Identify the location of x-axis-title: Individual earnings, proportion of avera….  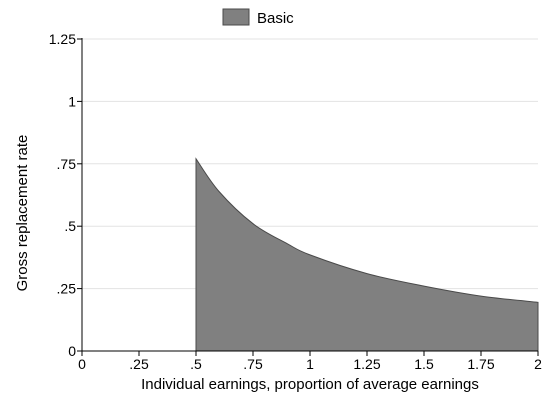
(310, 384).